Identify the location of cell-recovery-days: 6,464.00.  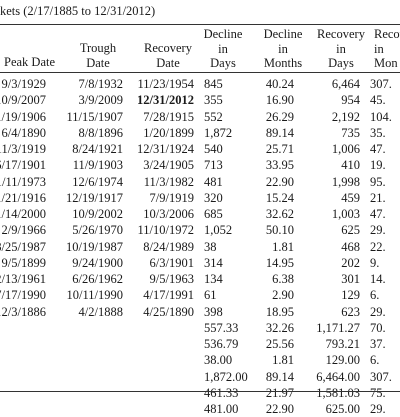
(338, 376).